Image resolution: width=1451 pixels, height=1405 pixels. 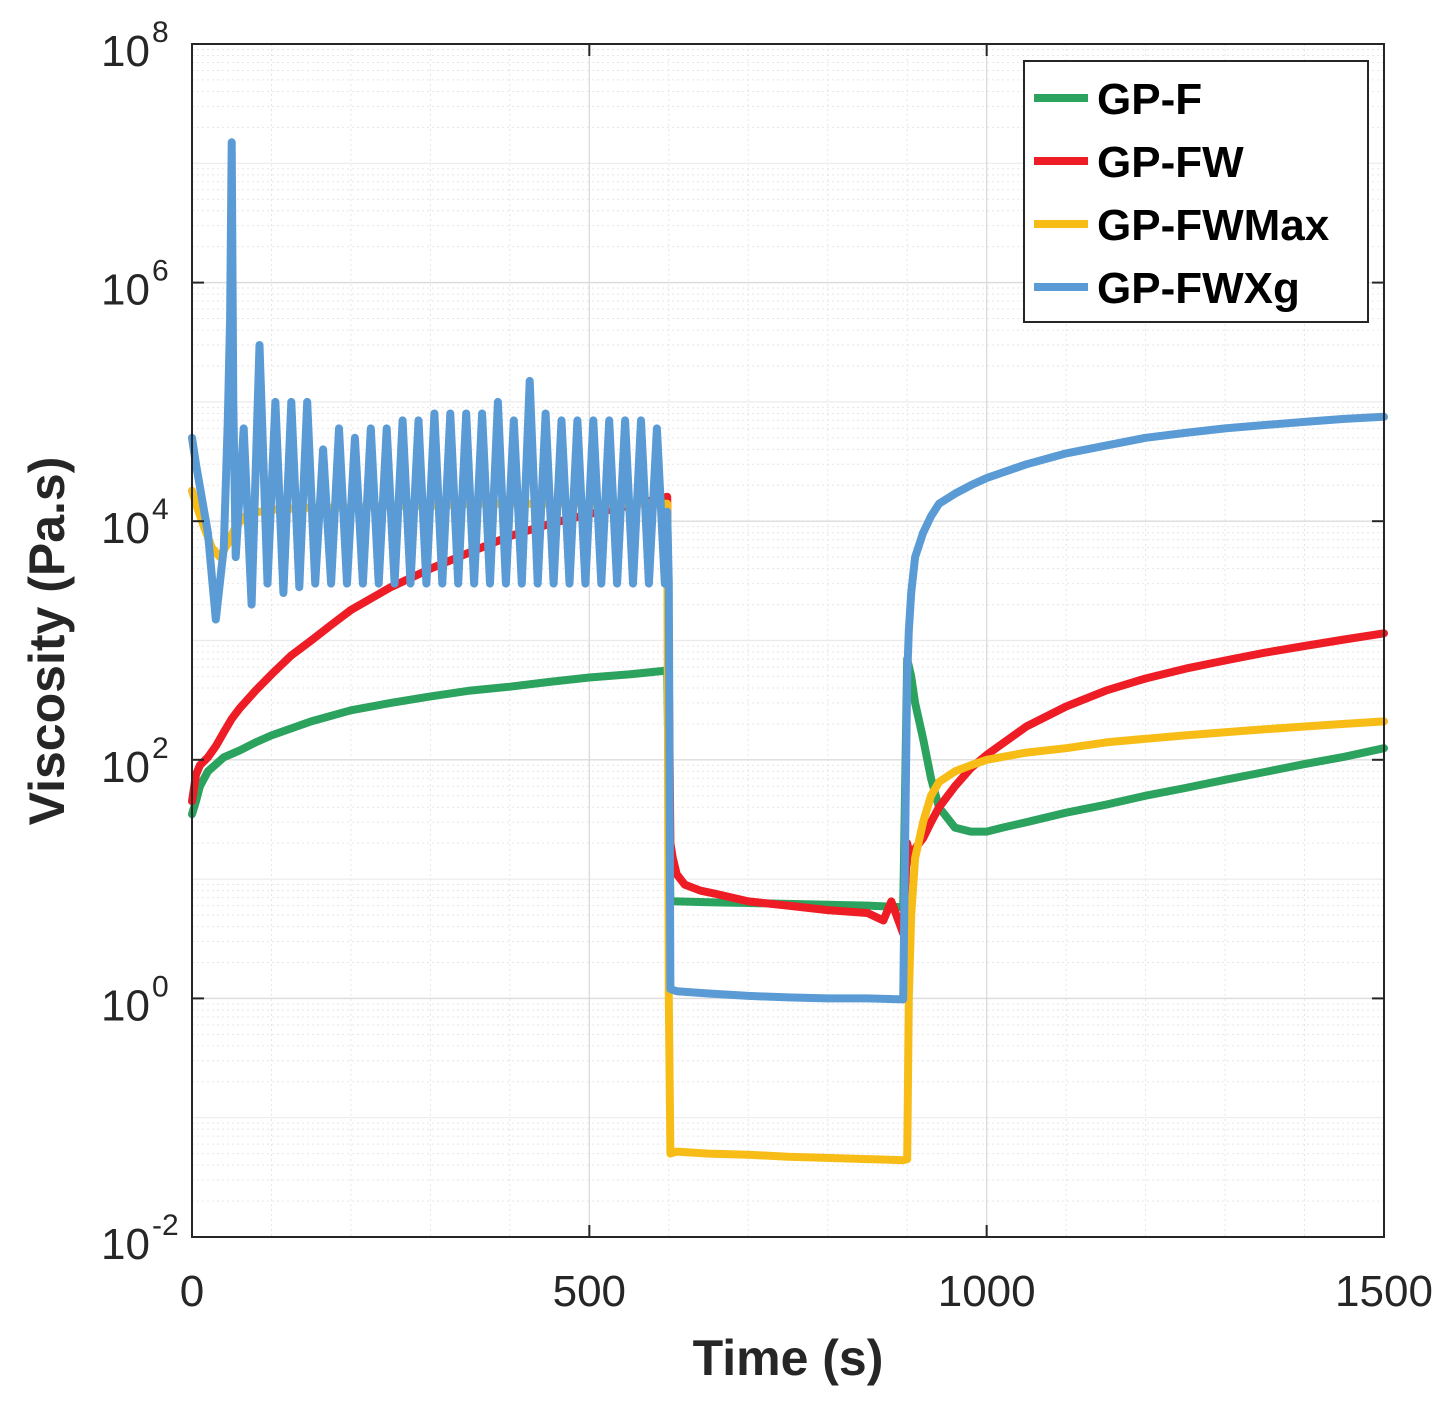 What do you see at coordinates (806, 1291) in the screenshot?
I see `x-tick-labels: 0 500 1000 1500` at bounding box center [806, 1291].